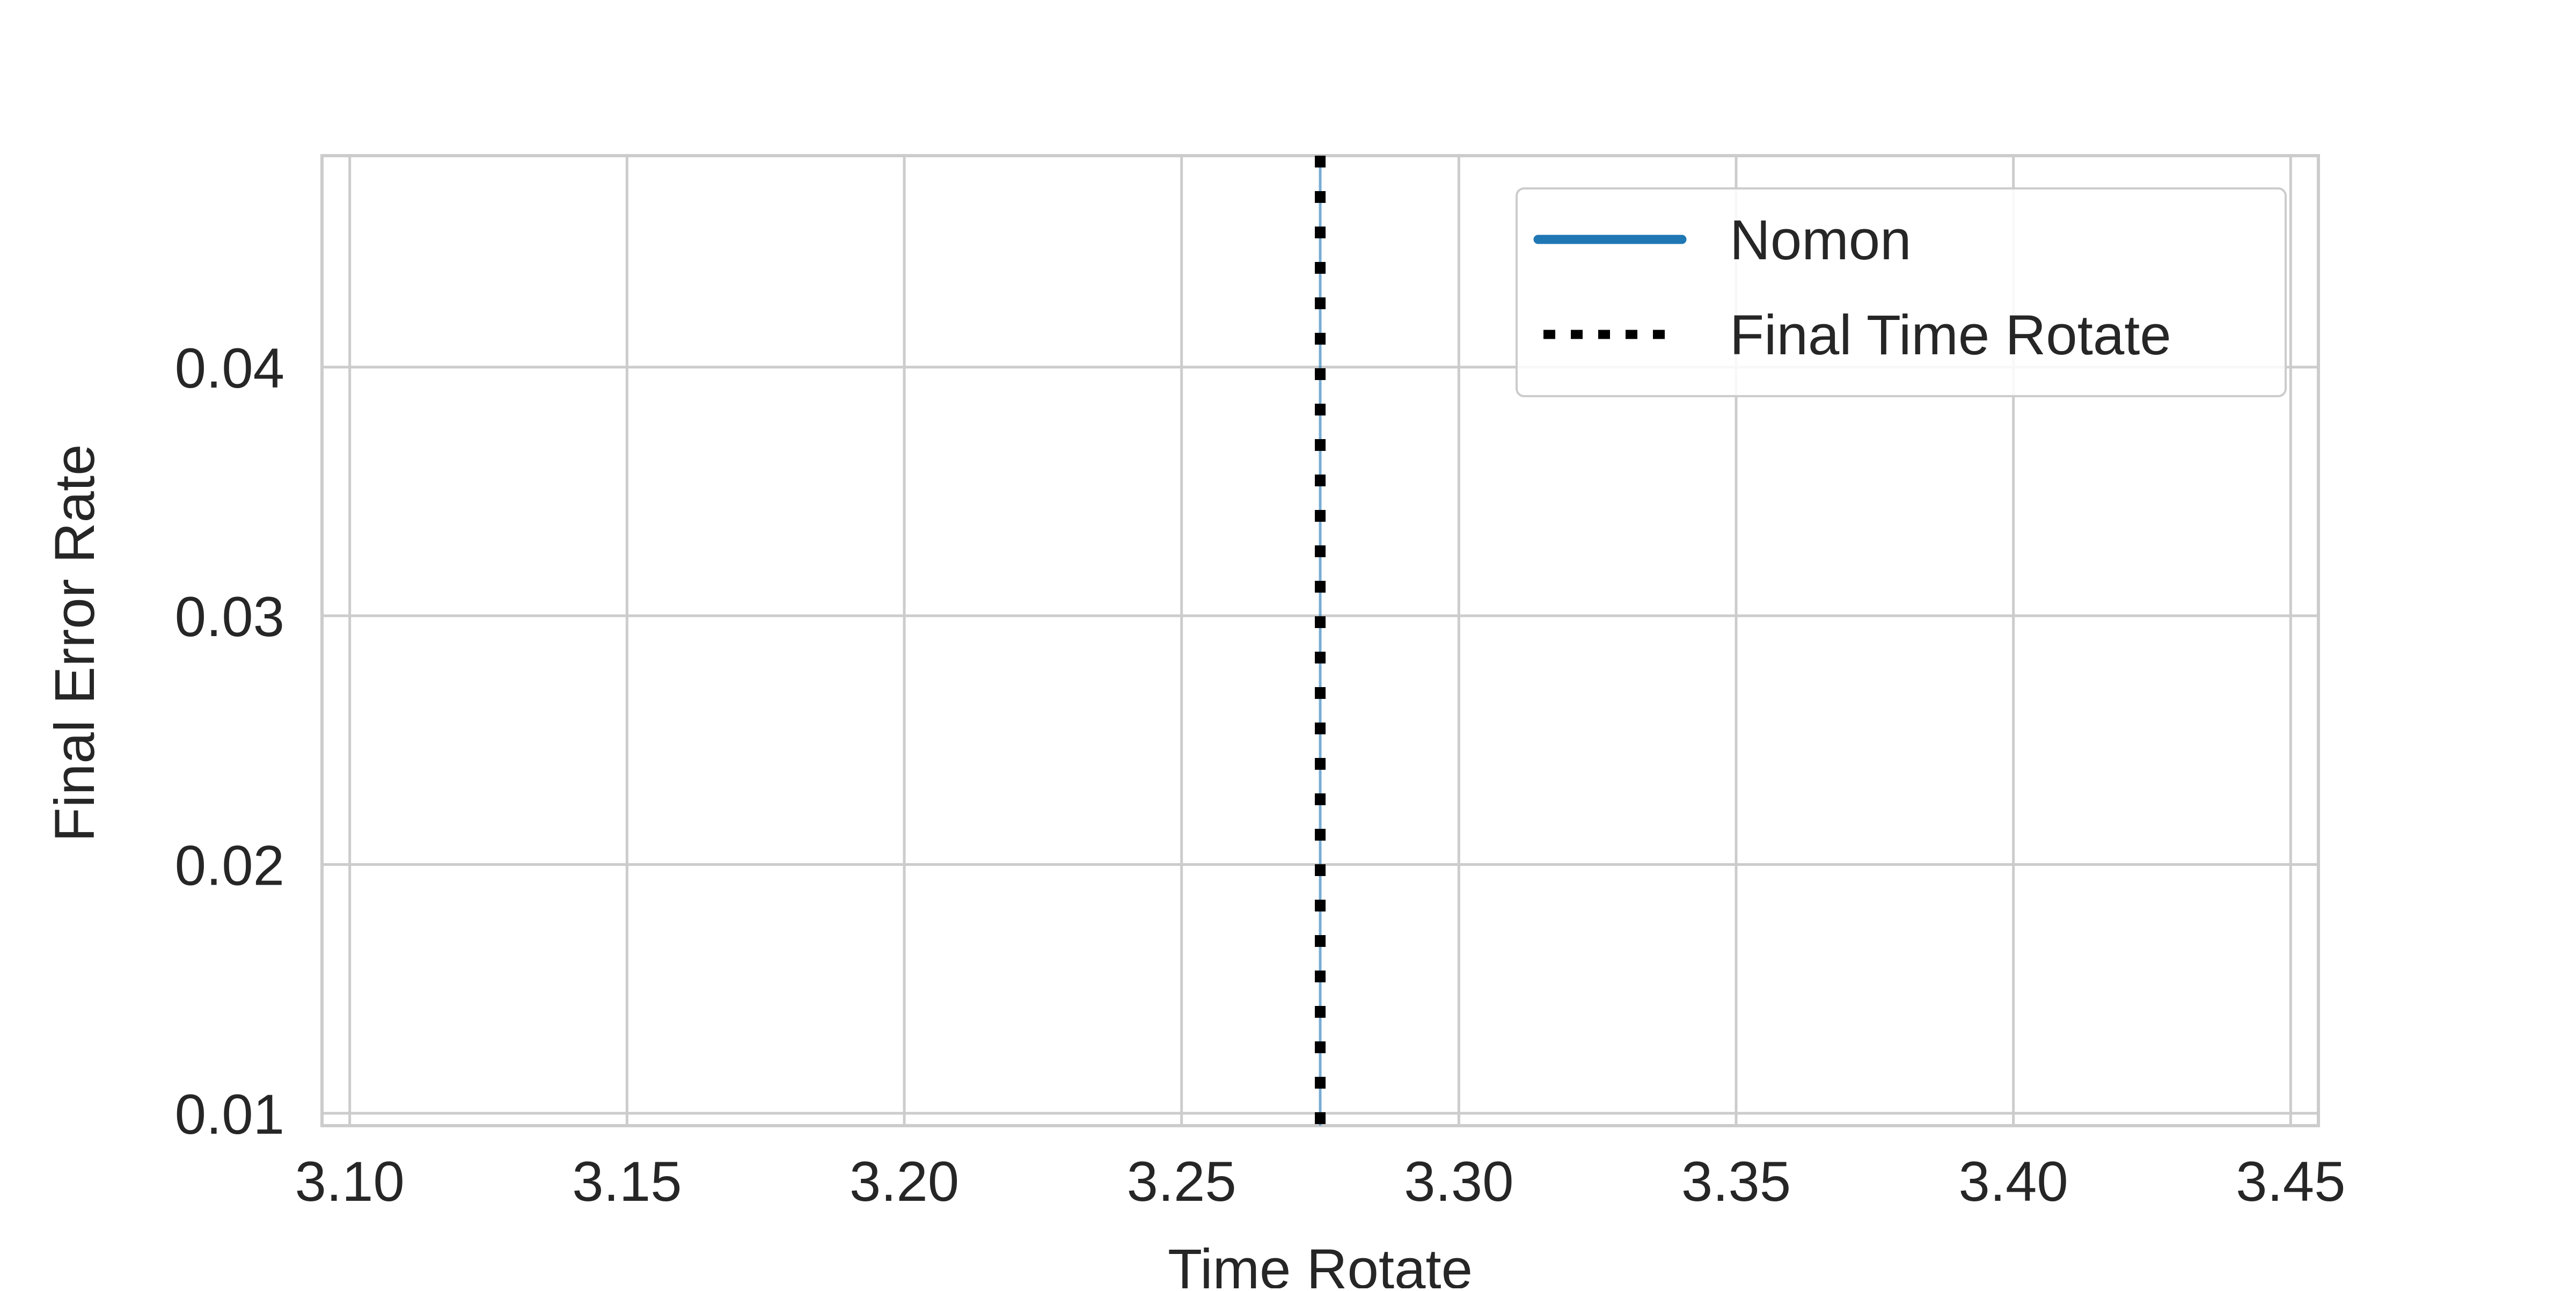 This screenshot has width=2576, height=1291. Describe the element at coordinates (349, 1181) in the screenshot. I see `x-tick-label: 3.10` at that location.